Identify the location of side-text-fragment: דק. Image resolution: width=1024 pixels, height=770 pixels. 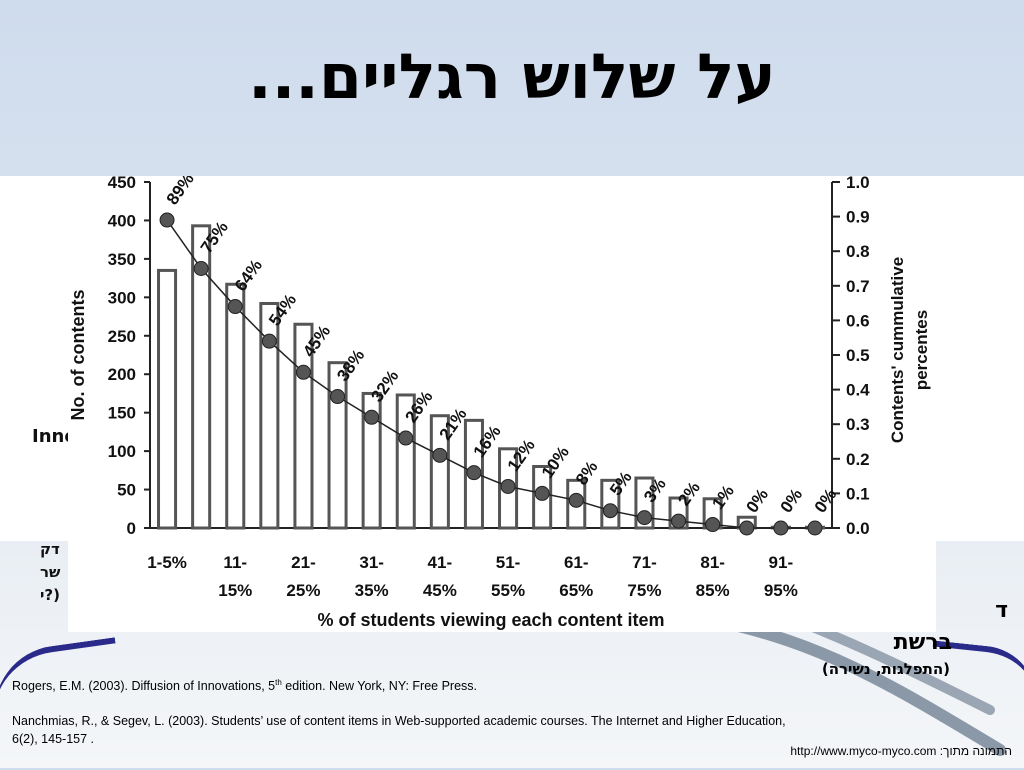
(50, 549).